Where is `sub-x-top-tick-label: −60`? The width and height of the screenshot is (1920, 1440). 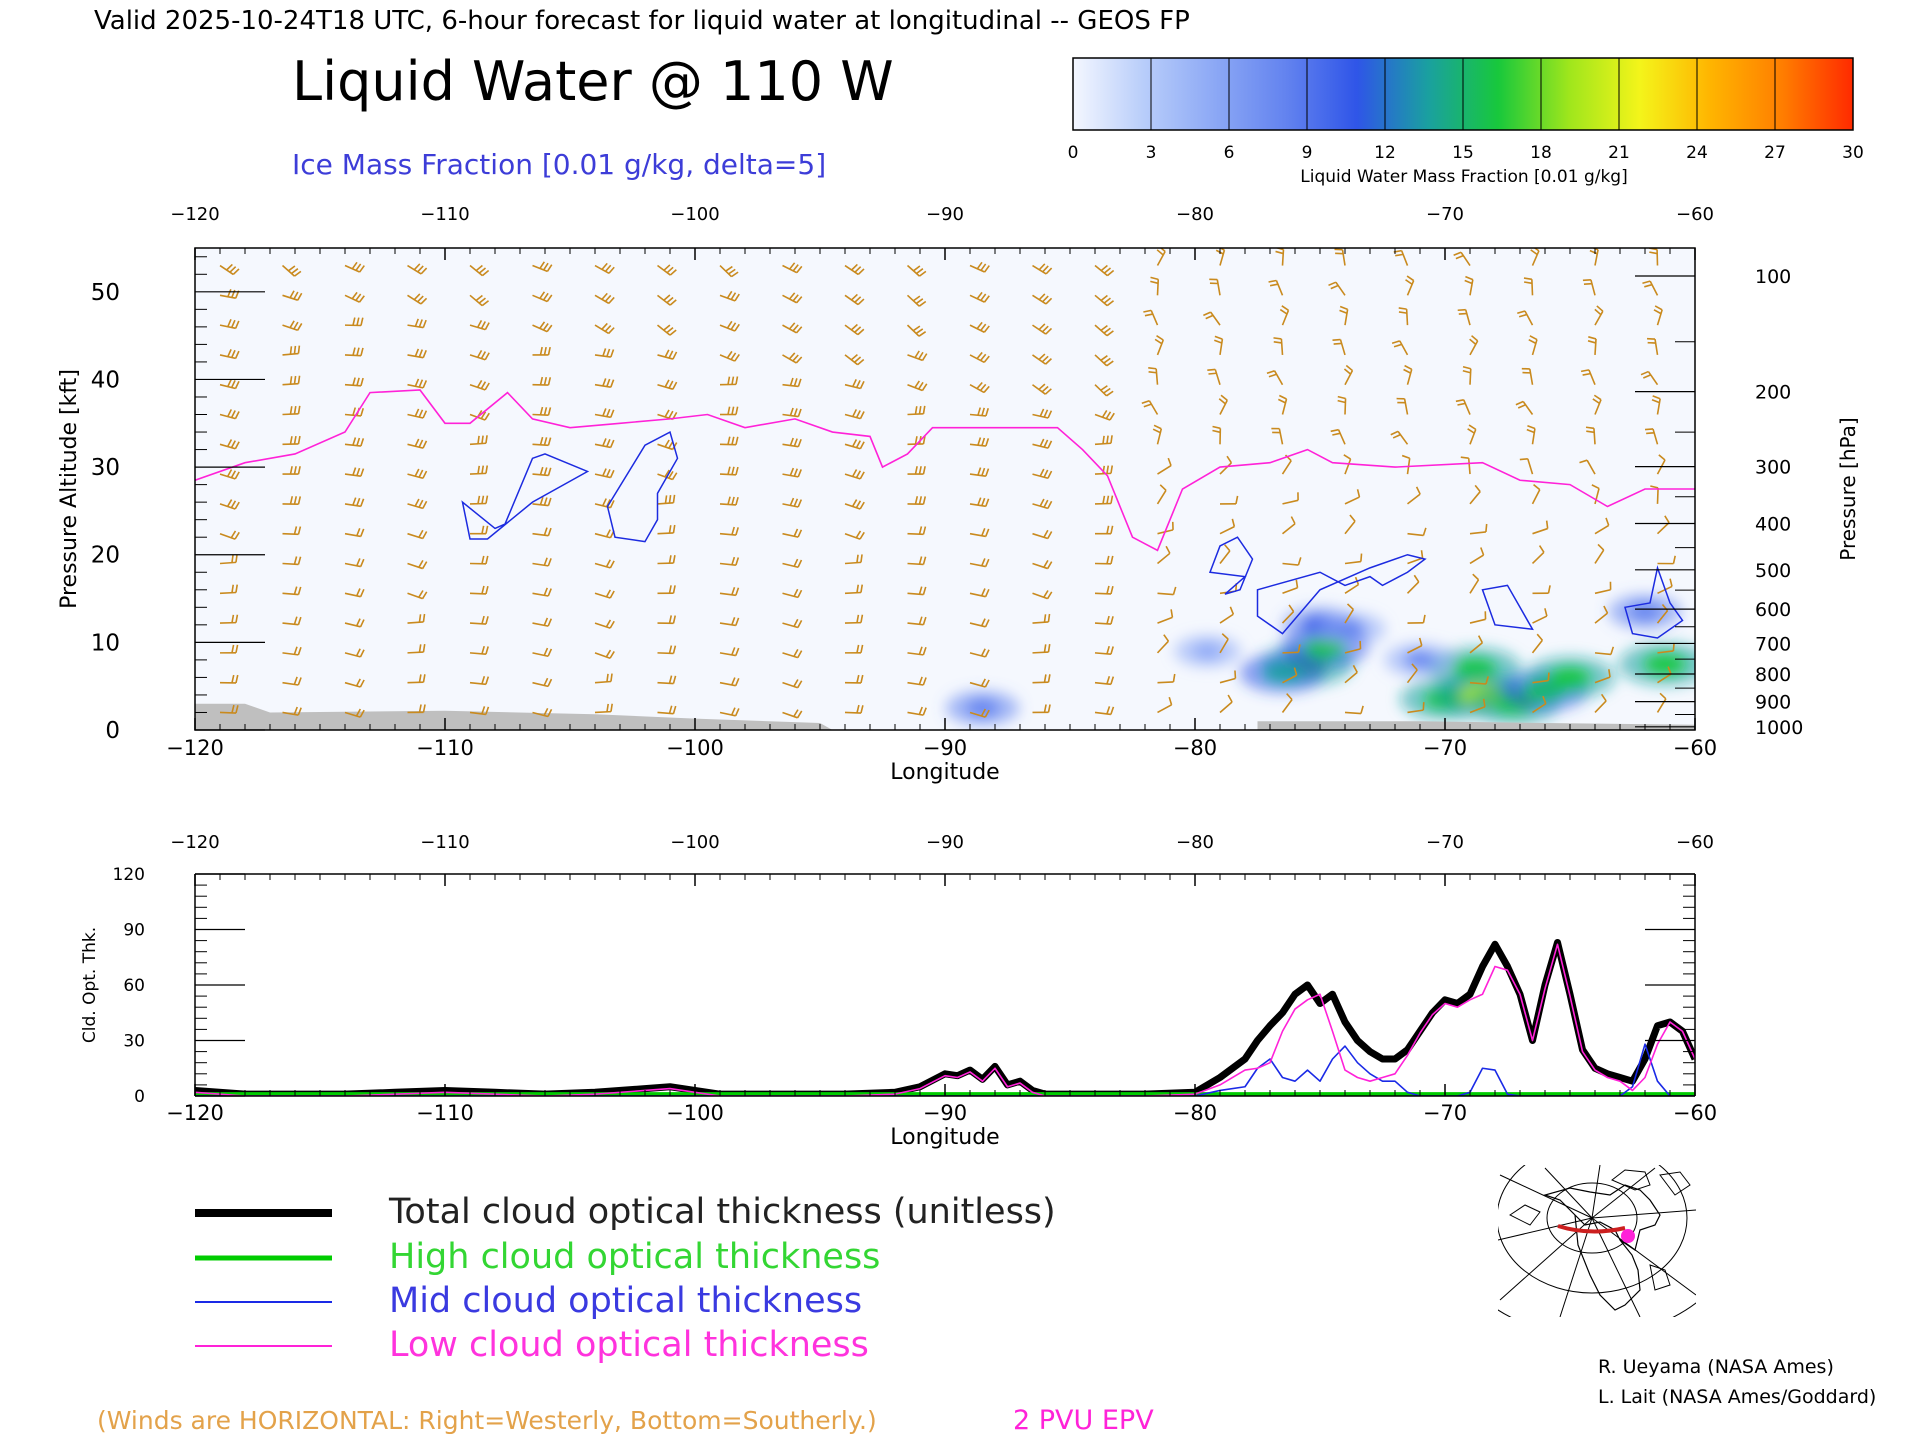
sub-x-top-tick-label: −60 is located at coordinates (1695, 842).